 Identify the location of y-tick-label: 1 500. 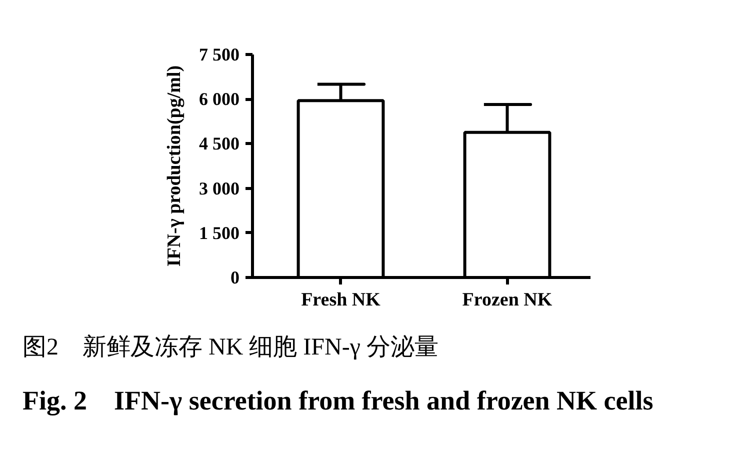
(219, 232).